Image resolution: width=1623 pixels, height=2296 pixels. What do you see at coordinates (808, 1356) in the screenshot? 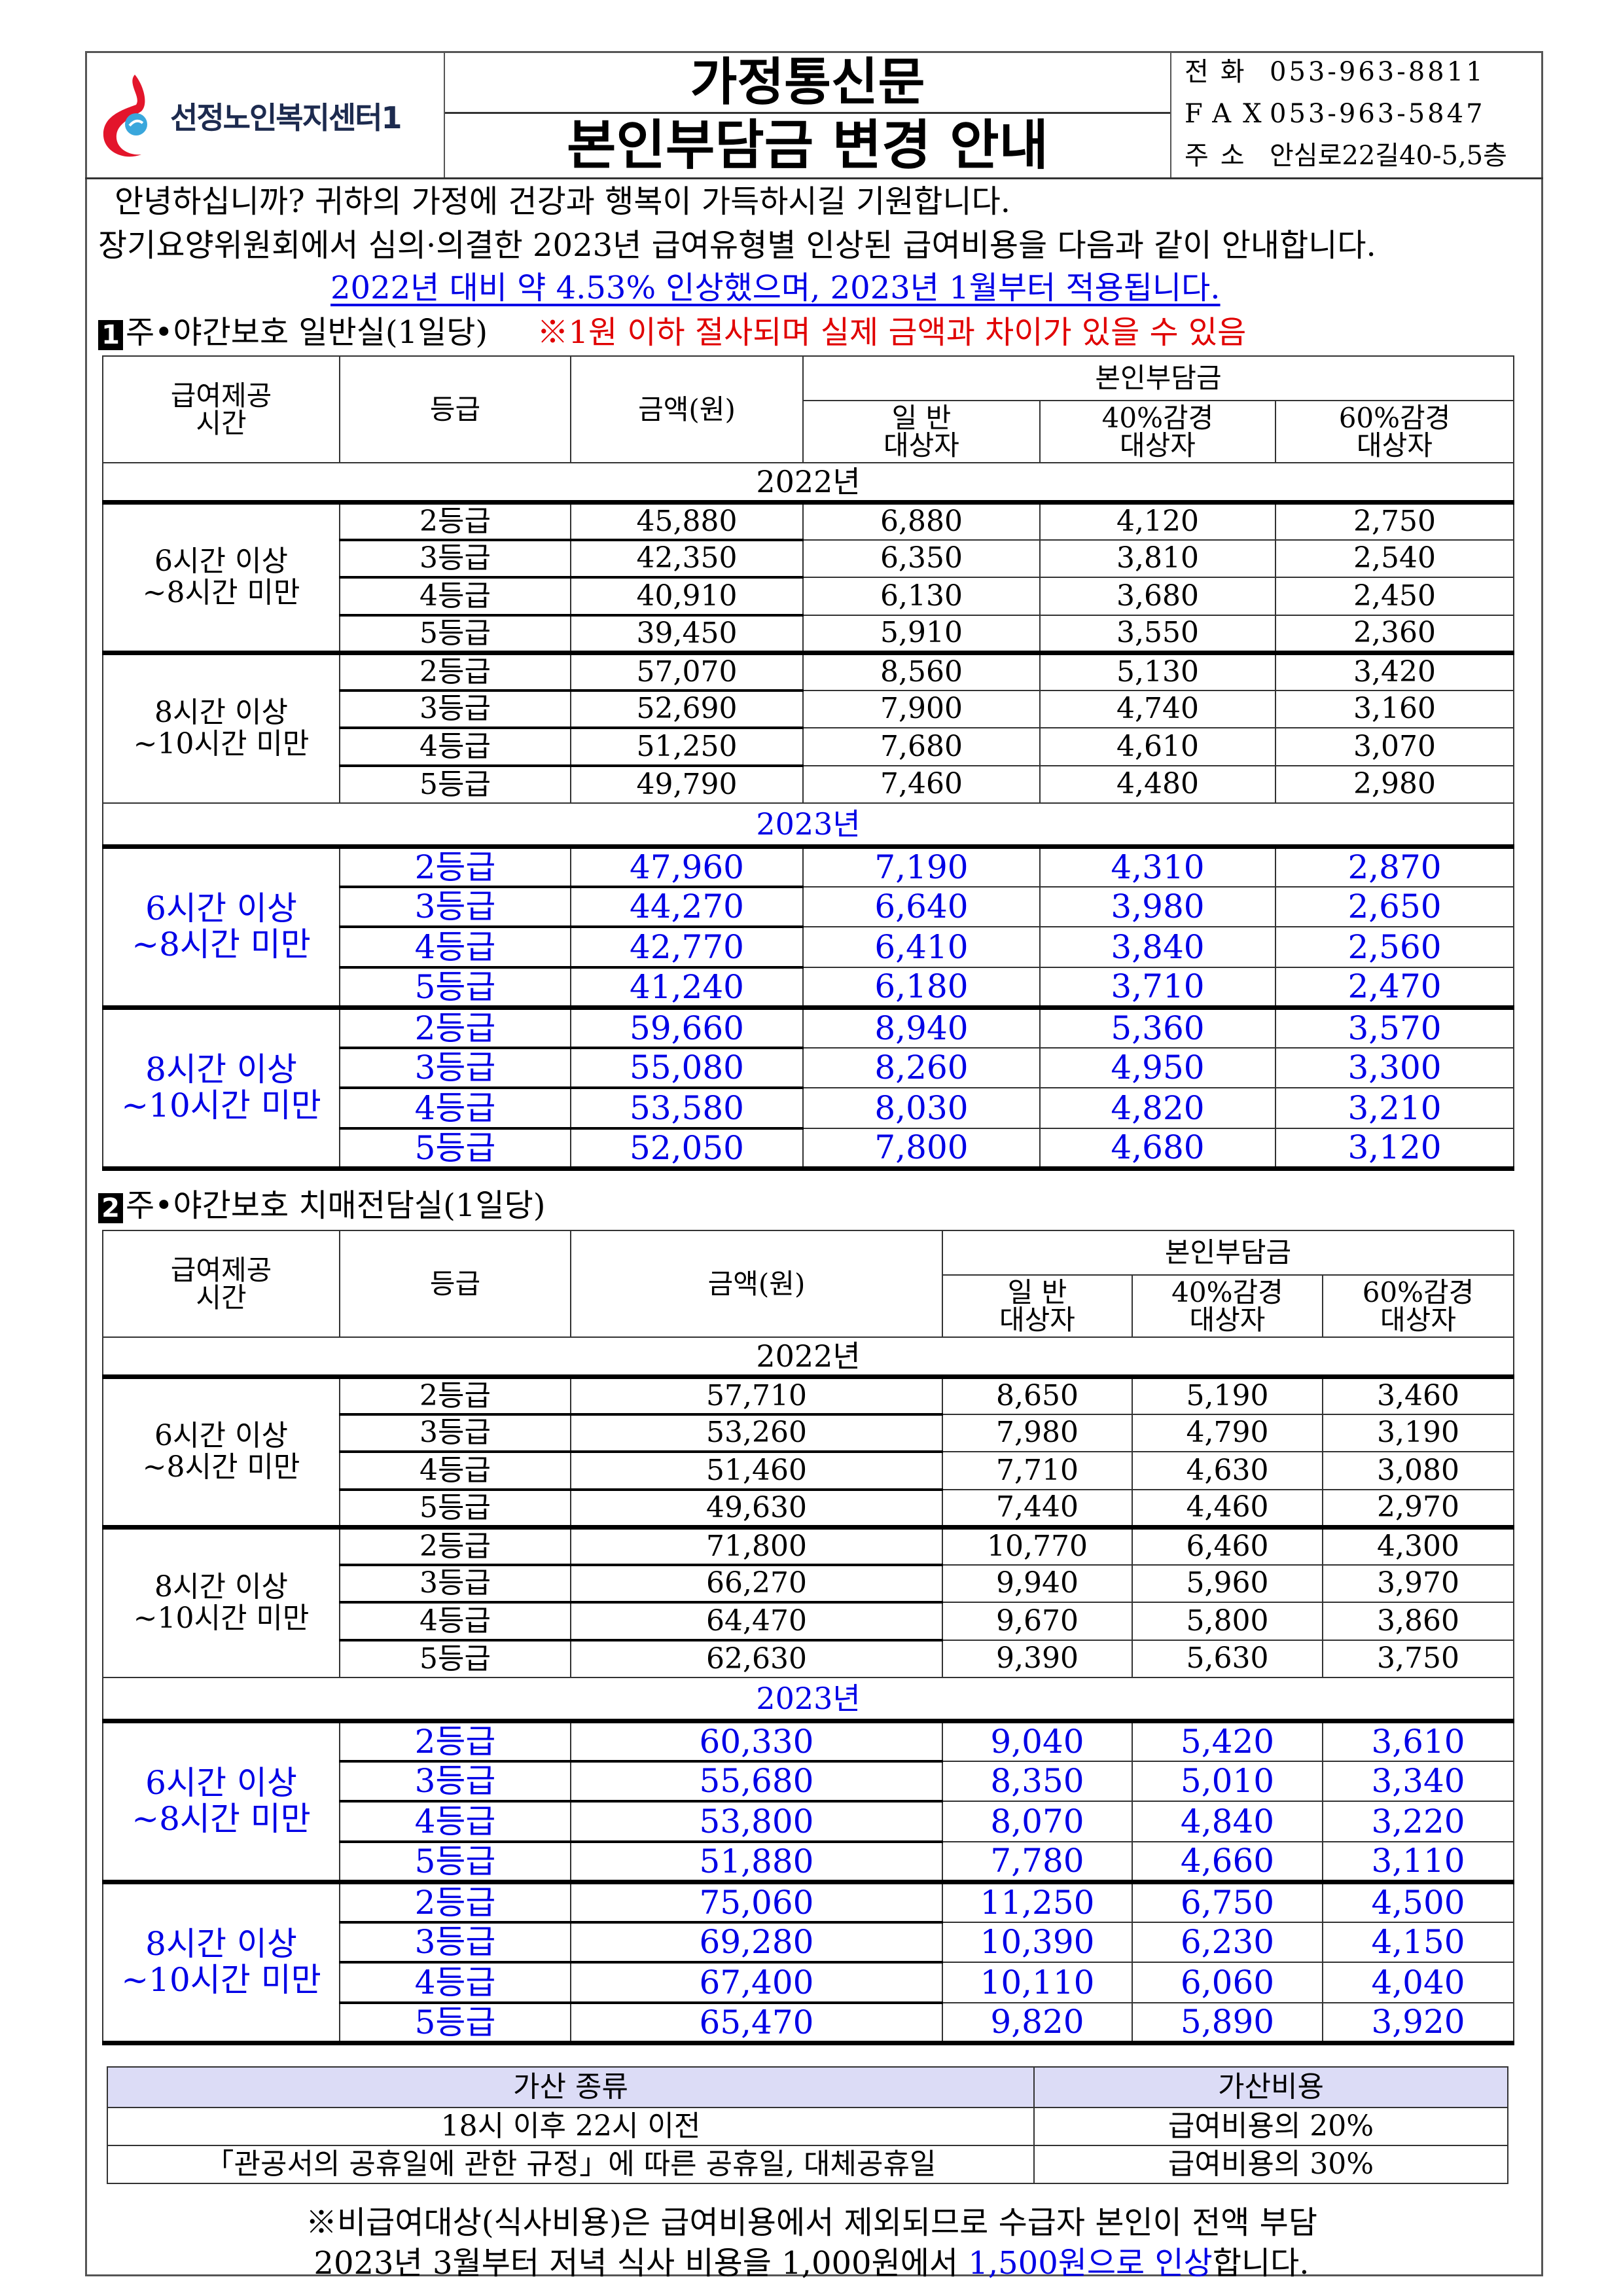
I see `year-row: 2022년` at bounding box center [808, 1356].